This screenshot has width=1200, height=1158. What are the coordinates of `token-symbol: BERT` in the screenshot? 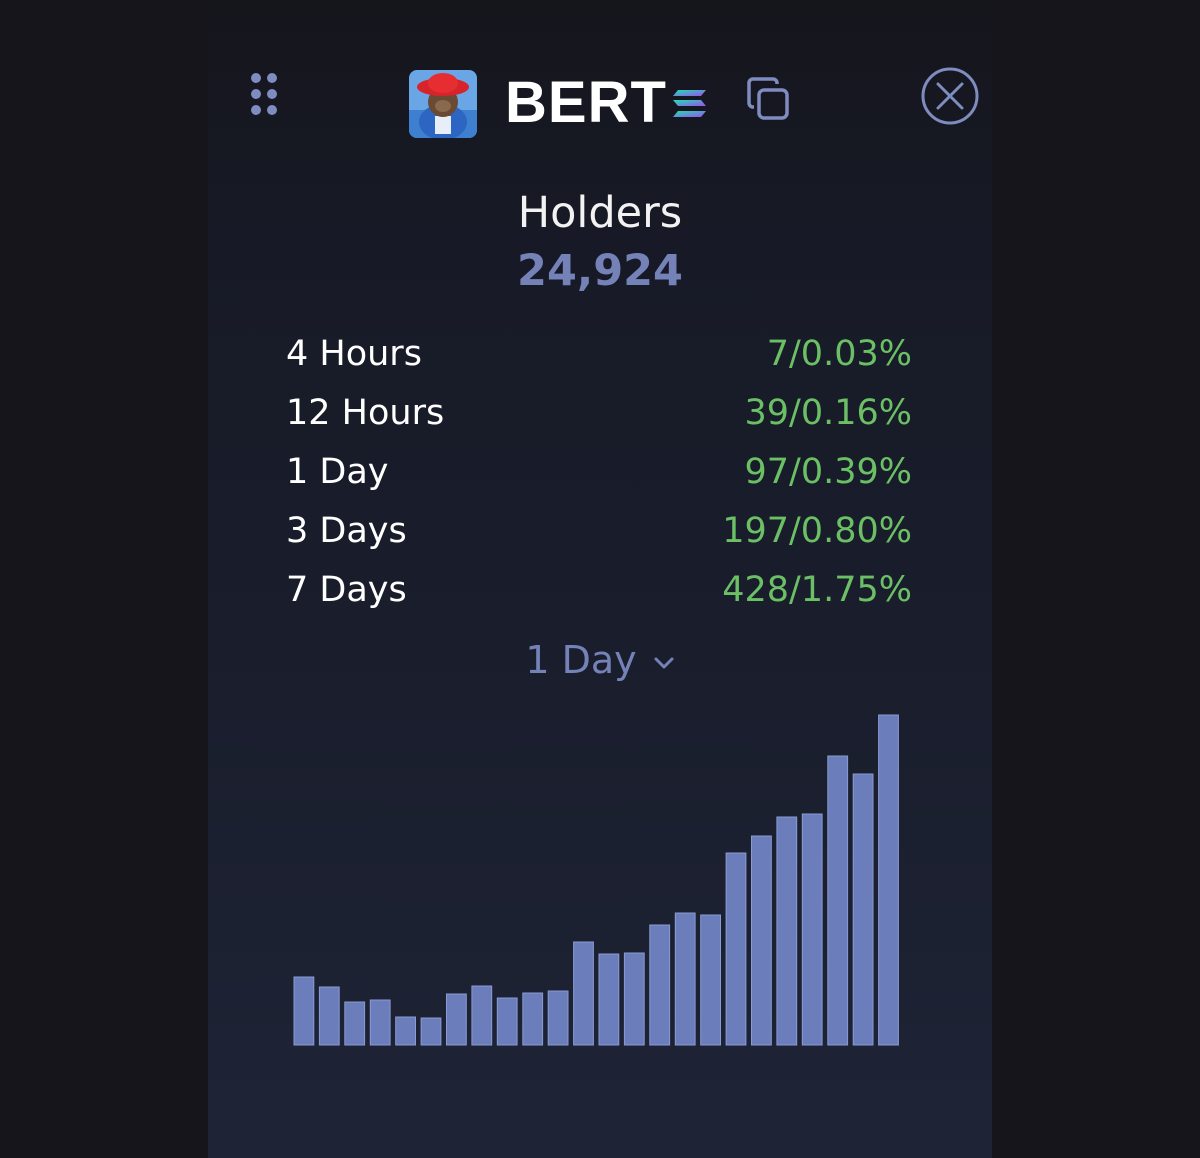 It's located at (586, 102).